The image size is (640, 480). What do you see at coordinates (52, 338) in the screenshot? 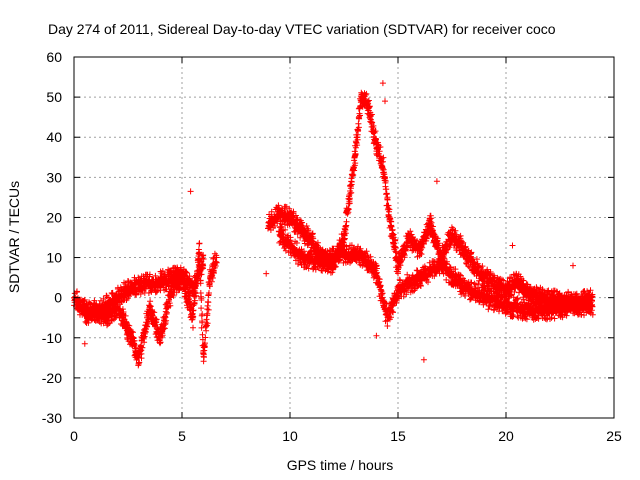
I see `y-tick-label: -10` at bounding box center [52, 338].